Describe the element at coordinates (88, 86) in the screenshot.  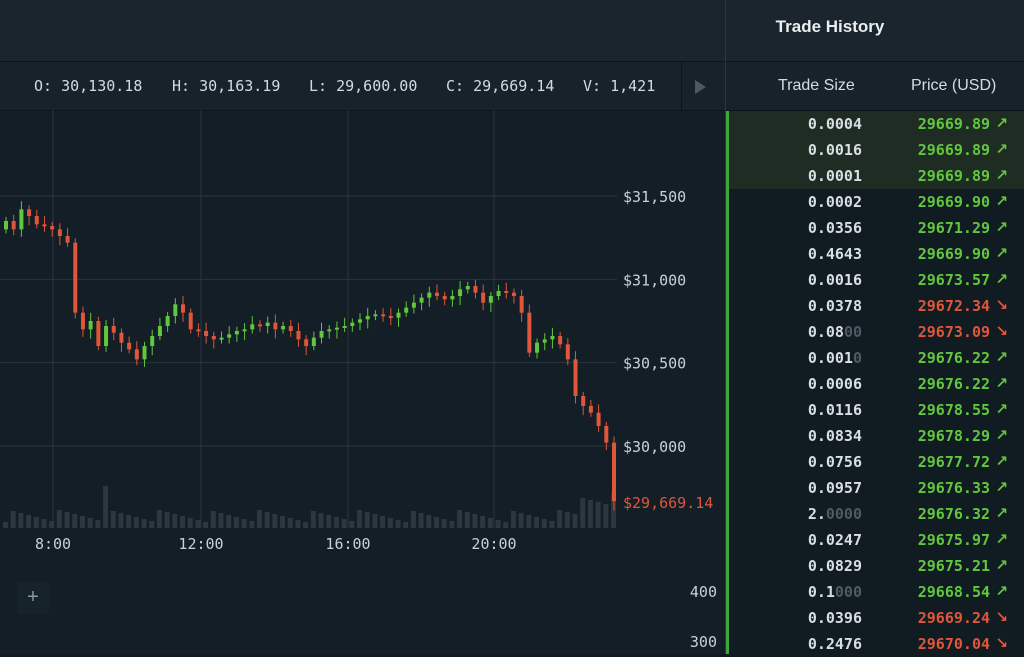
I see `ohlcv-open: O: 30,130.18` at that location.